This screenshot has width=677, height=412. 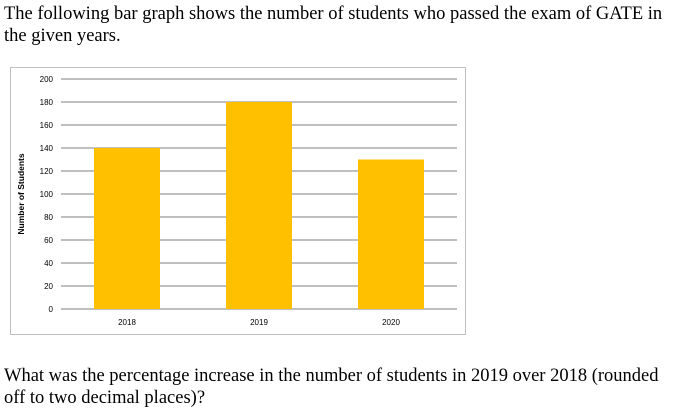 I want to click on y-tick-label: 100, so click(x=47, y=194).